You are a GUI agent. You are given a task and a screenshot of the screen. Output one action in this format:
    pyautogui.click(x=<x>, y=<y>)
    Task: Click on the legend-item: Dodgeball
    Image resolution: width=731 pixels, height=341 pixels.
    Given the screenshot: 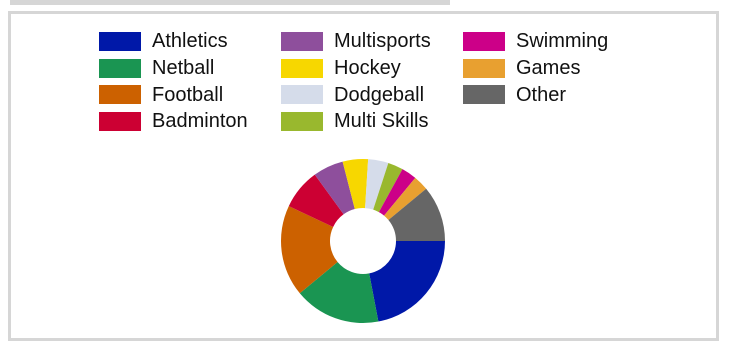 What is the action you would take?
    pyautogui.click(x=372, y=94)
    